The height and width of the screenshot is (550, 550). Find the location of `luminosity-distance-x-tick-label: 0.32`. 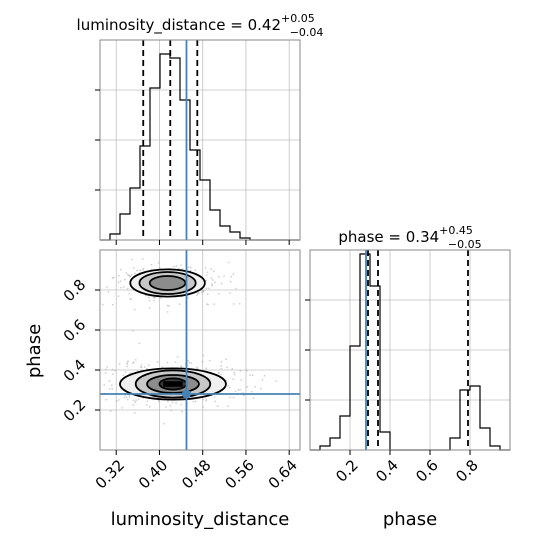

luminosity-distance-x-tick-label: 0.32 is located at coordinates (110, 474).